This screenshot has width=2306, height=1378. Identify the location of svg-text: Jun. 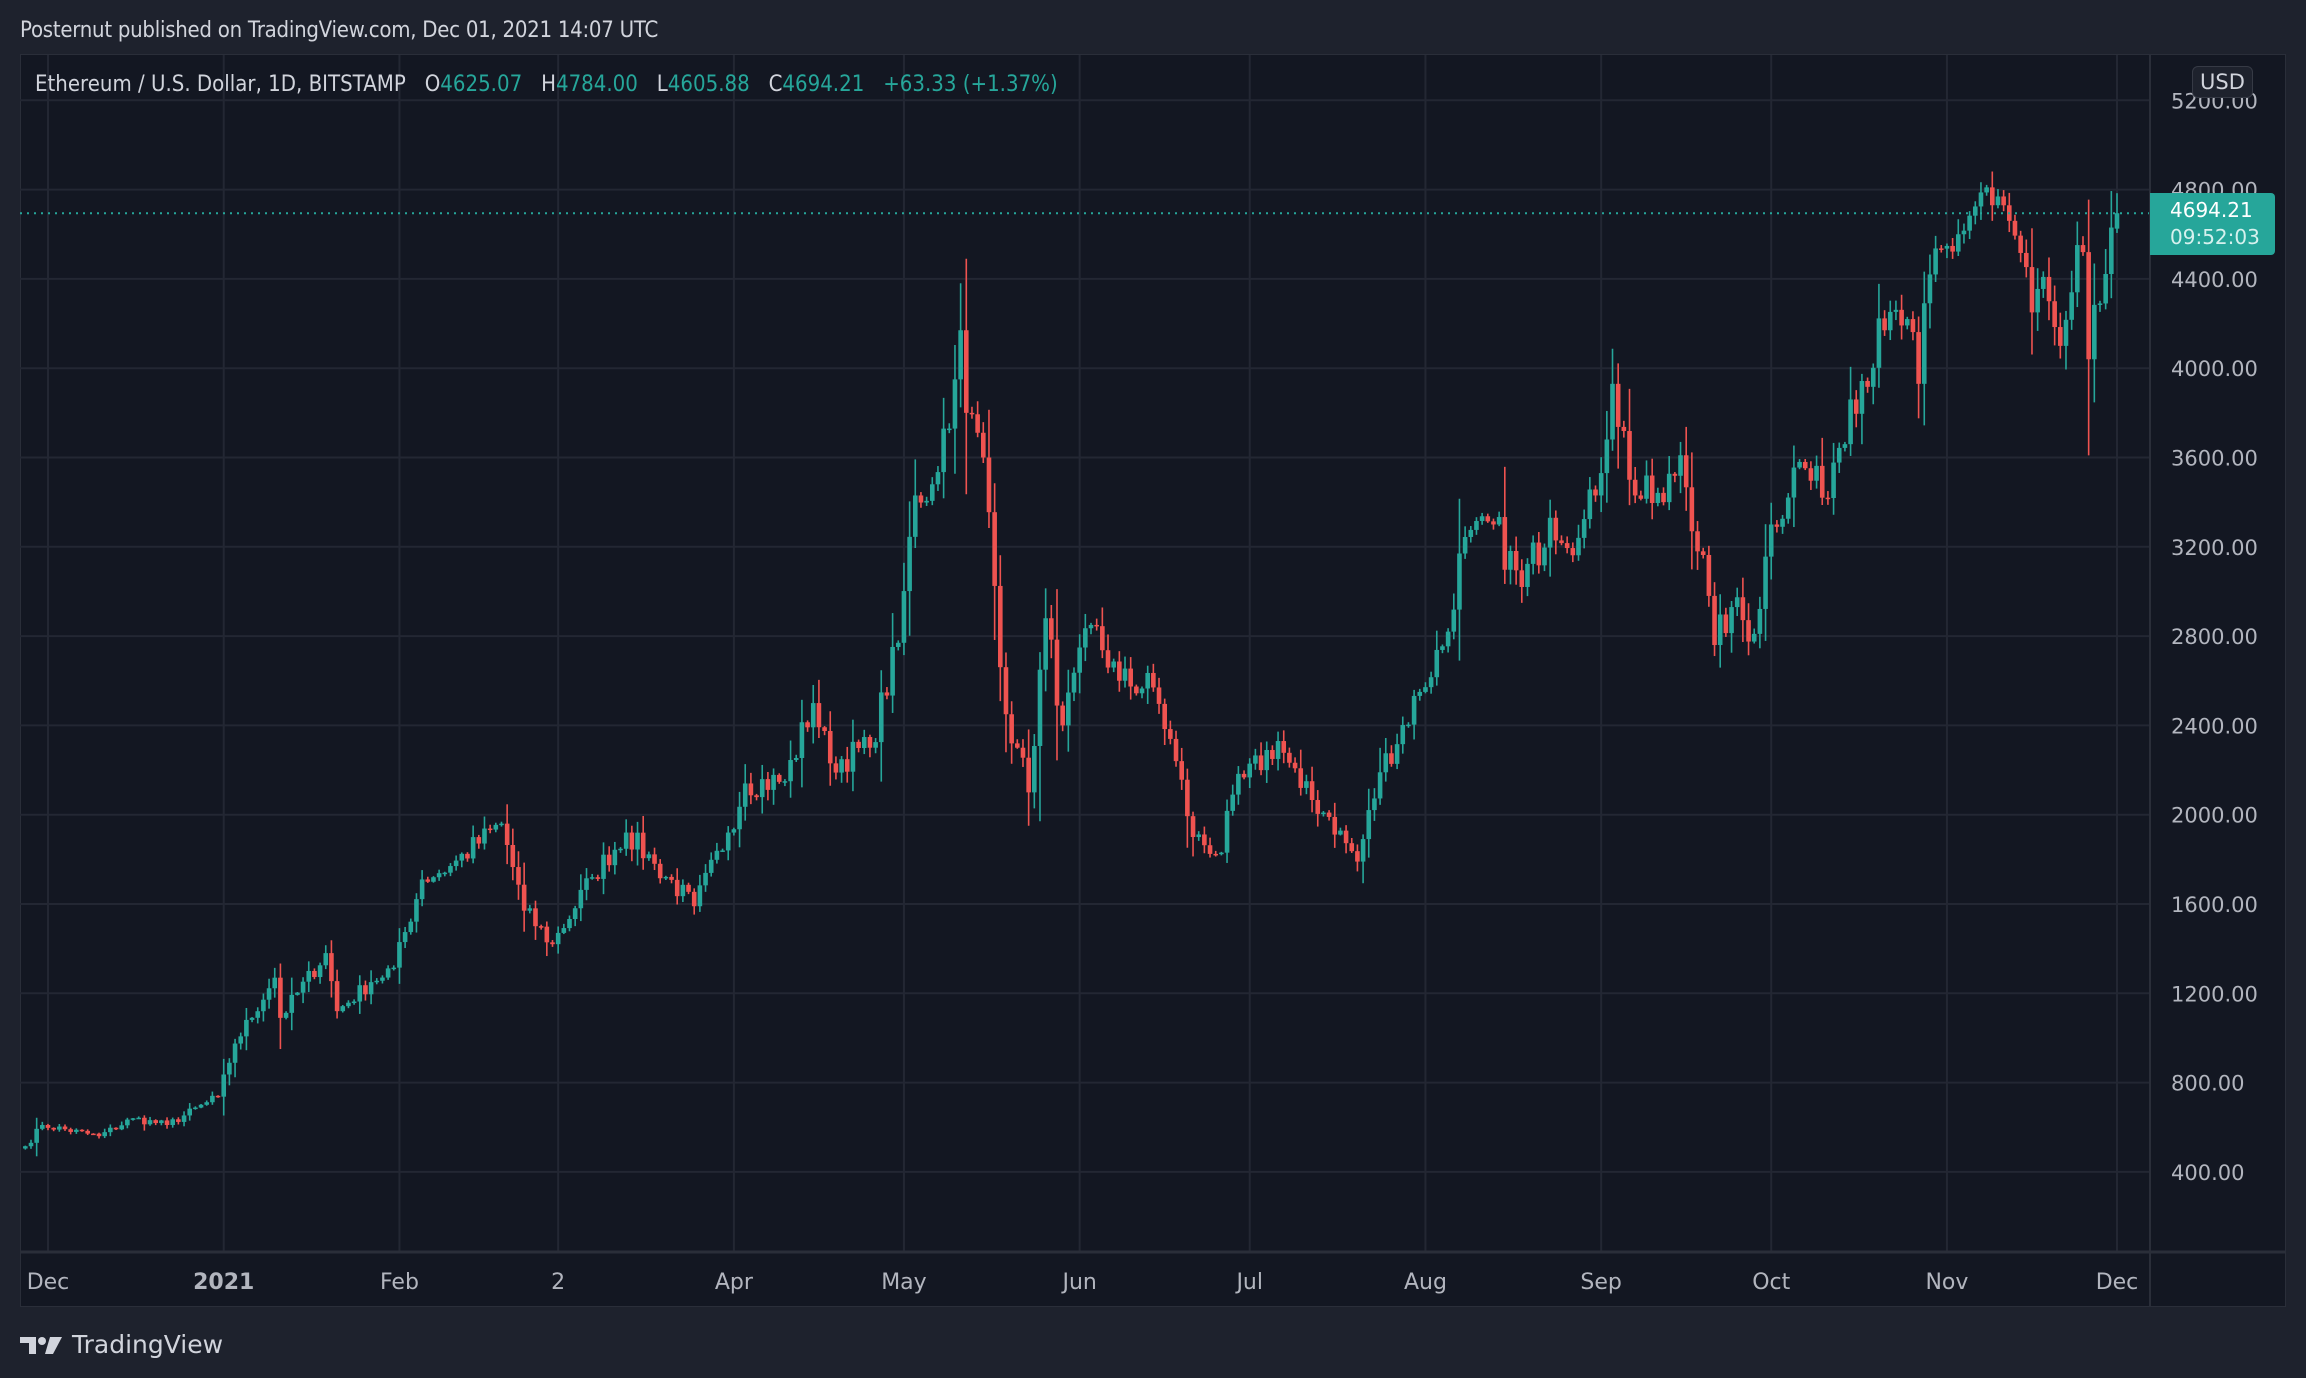
(1078, 1282).